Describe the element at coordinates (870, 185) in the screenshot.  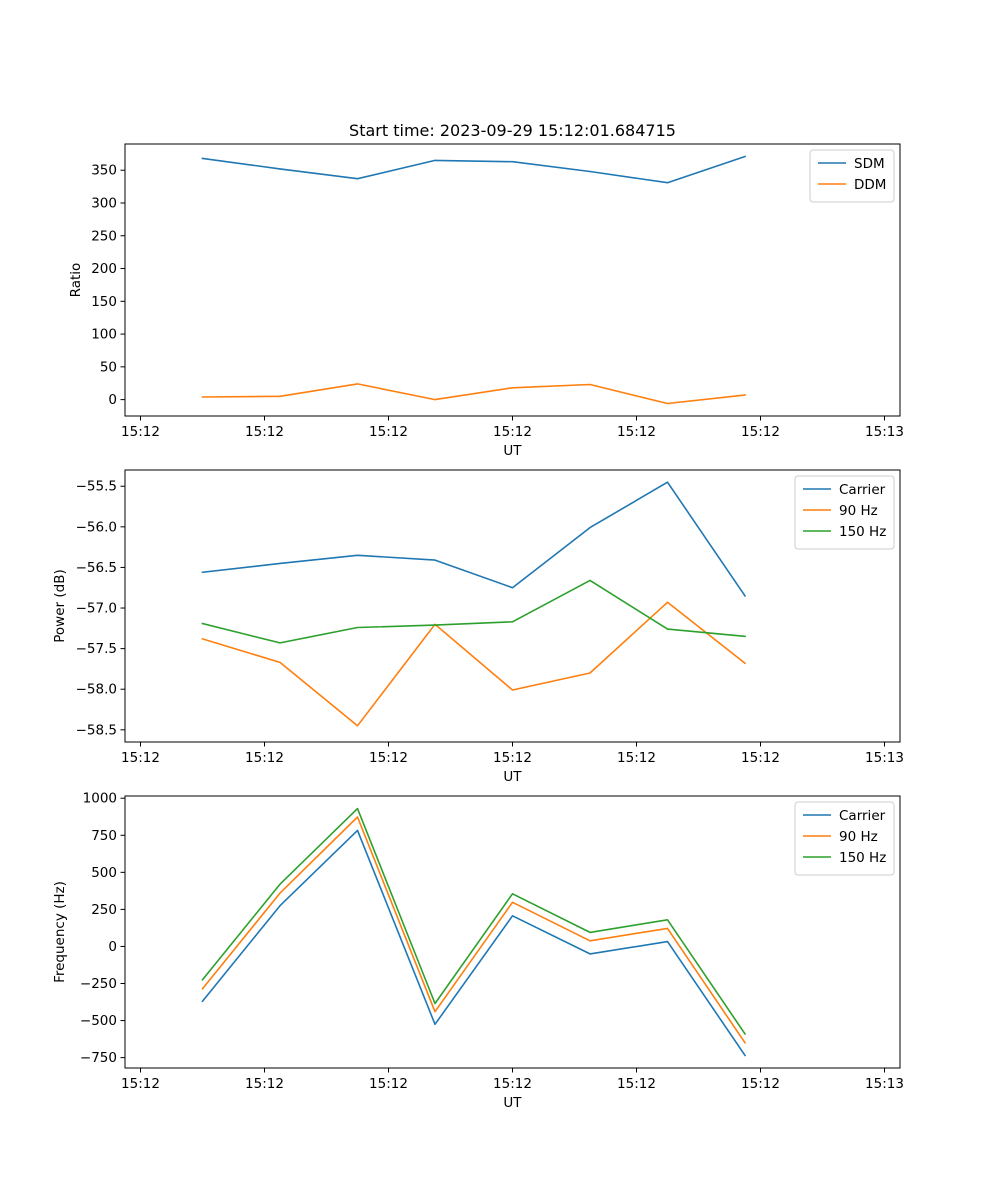
I see `ratio-legend-label: DDM` at that location.